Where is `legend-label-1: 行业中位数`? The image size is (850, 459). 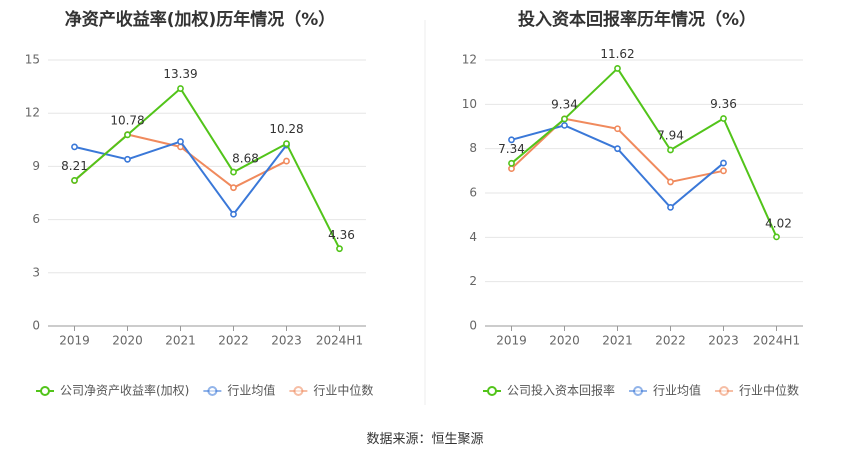 legend-label-1: 行业中位数 is located at coordinates (343, 390).